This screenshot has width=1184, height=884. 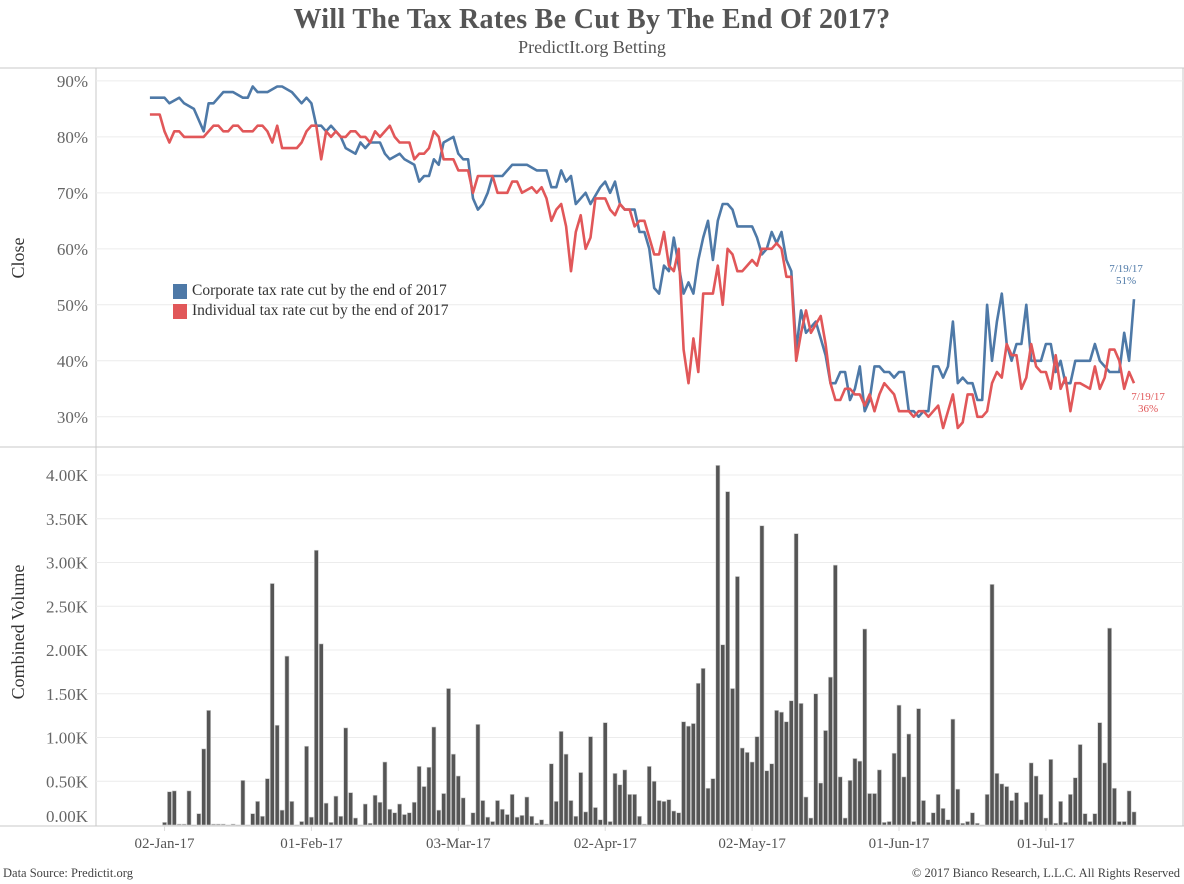 I want to click on volume-y-tick-label: 2.00K, so click(x=67, y=650).